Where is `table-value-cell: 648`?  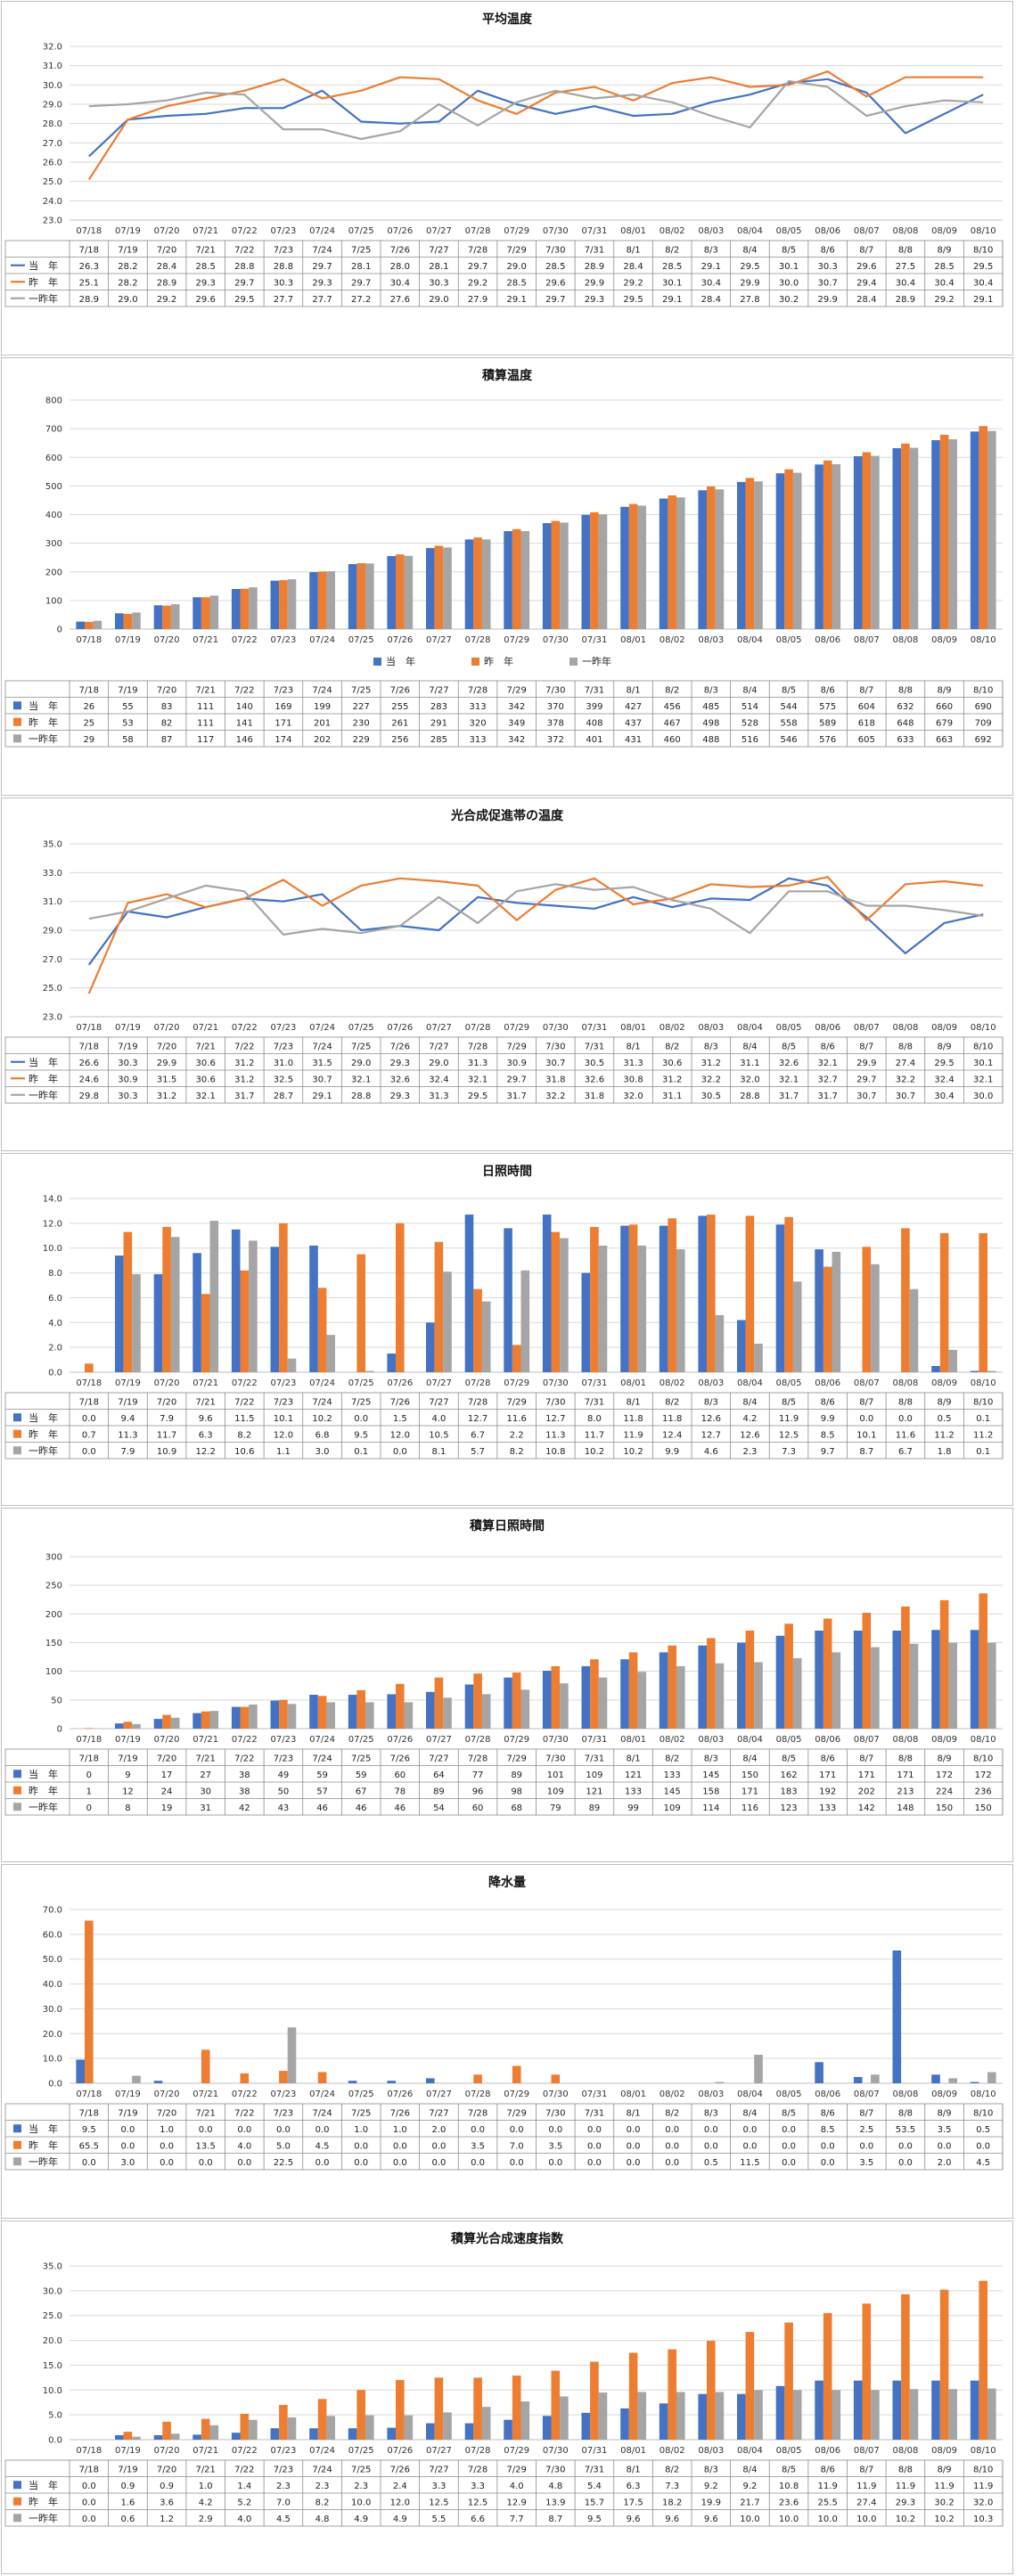
table-value-cell: 648 is located at coordinates (905, 724).